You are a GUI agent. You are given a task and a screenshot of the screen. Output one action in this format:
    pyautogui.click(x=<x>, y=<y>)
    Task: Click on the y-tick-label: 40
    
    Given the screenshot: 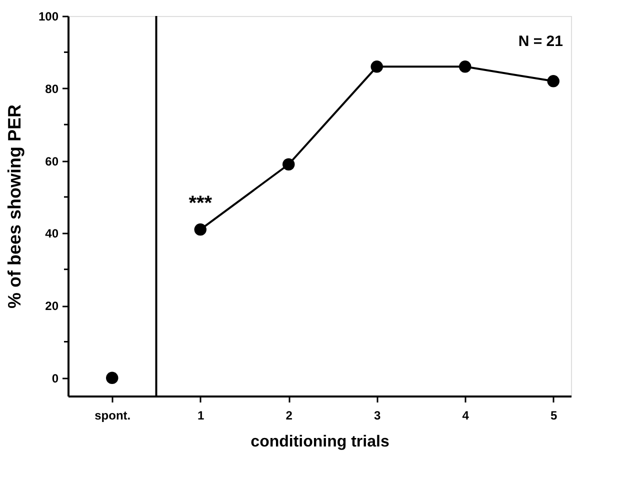 What is the action you would take?
    pyautogui.click(x=52, y=233)
    